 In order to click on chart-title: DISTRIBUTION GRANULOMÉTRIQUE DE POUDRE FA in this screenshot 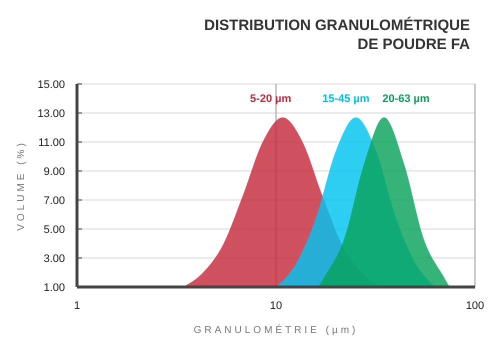, I will do `click(337, 34)`.